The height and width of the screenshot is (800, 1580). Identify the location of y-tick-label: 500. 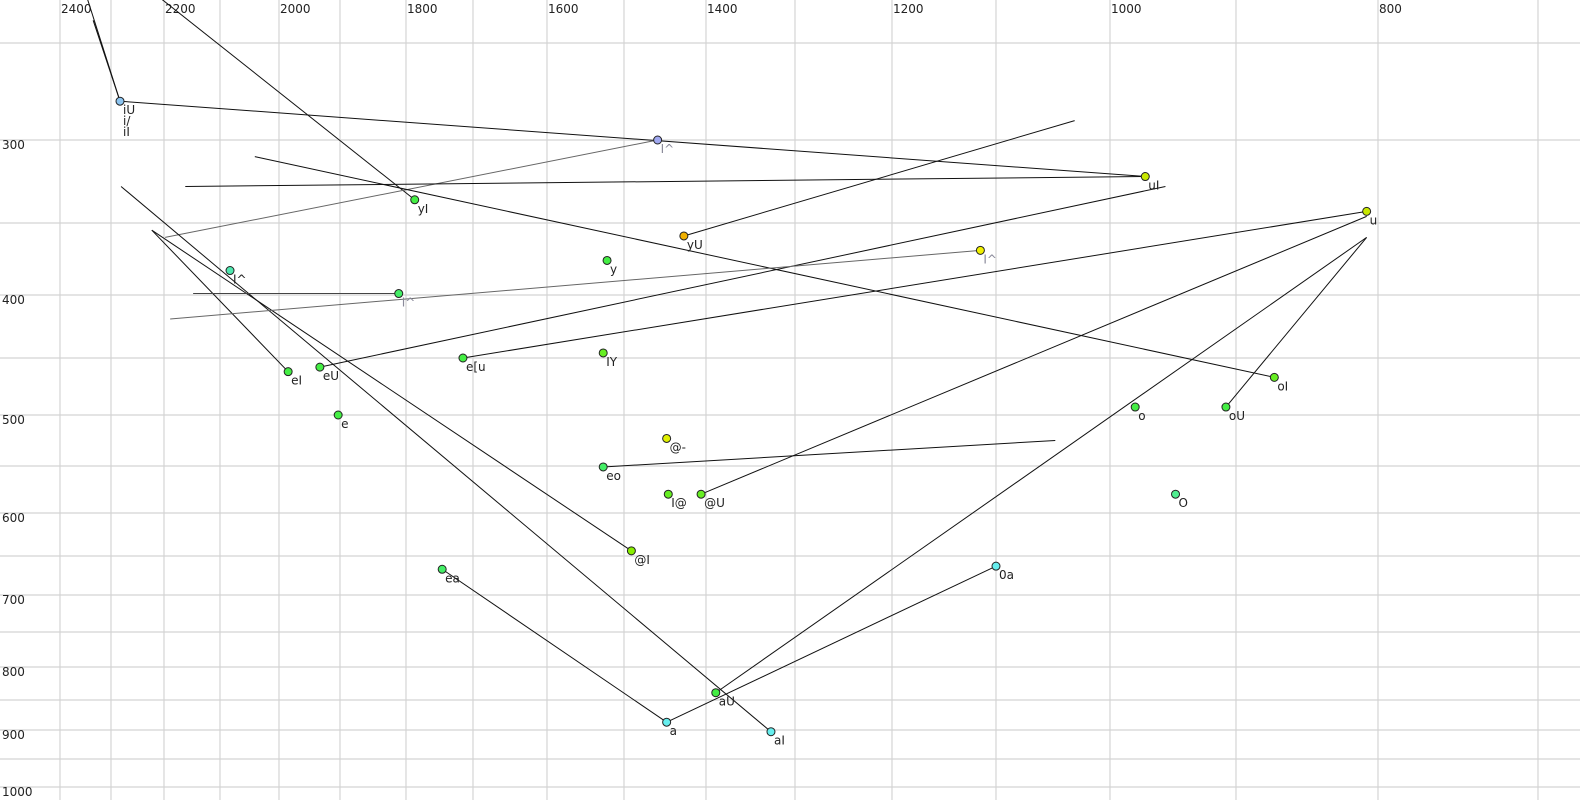
(13, 420).